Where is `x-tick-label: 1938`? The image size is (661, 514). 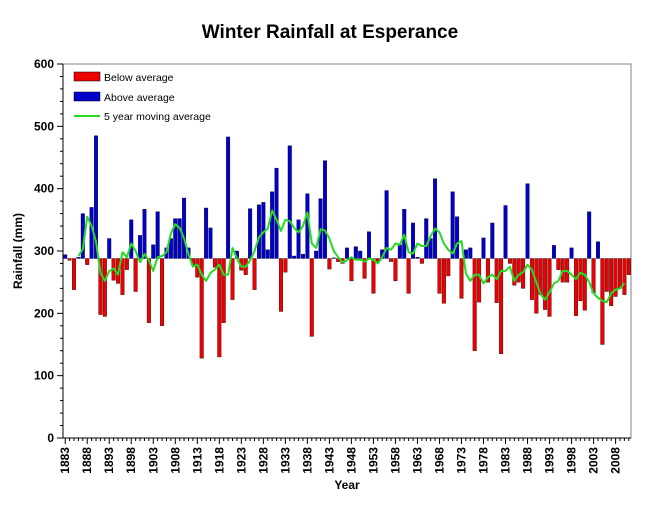 x-tick-label: 1938 is located at coordinates (307, 460).